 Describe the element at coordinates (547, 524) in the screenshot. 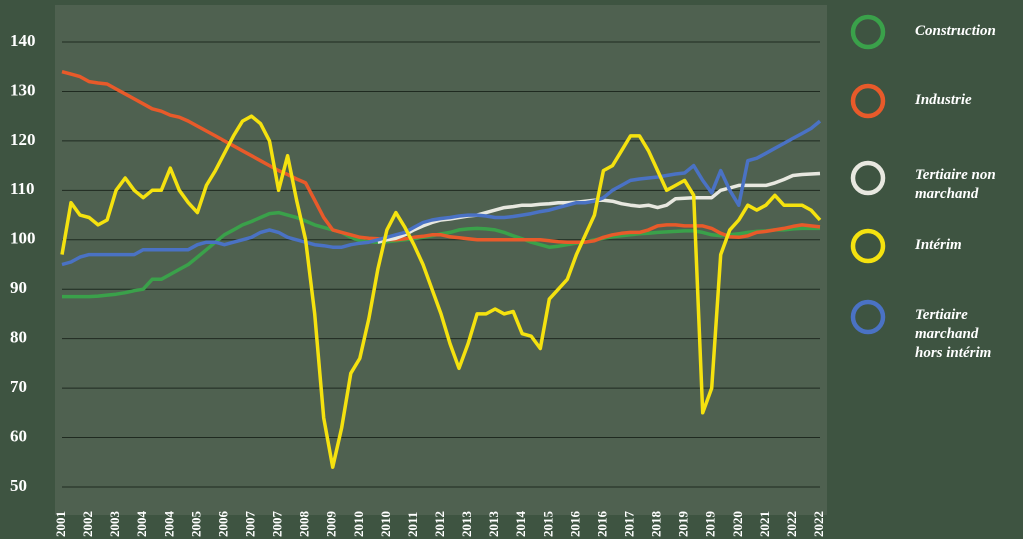

I see `x-tick-label: 2015` at that location.